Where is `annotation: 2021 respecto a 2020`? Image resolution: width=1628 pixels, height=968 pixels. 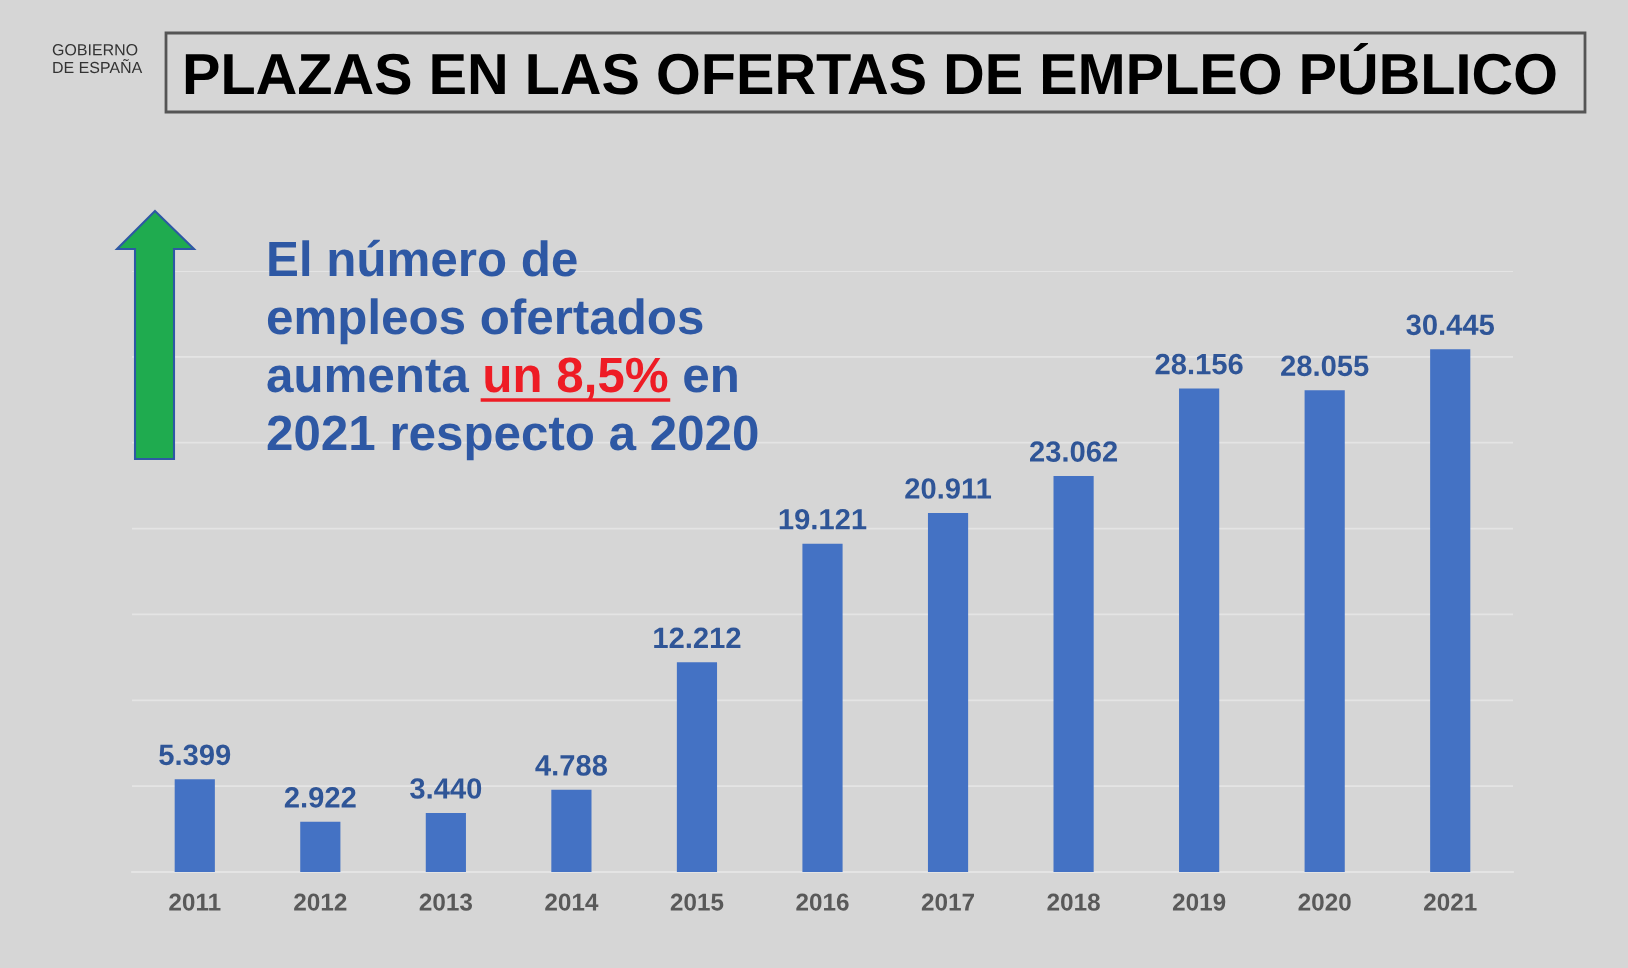
annotation: 2021 respecto a 2020 is located at coordinates (512, 438).